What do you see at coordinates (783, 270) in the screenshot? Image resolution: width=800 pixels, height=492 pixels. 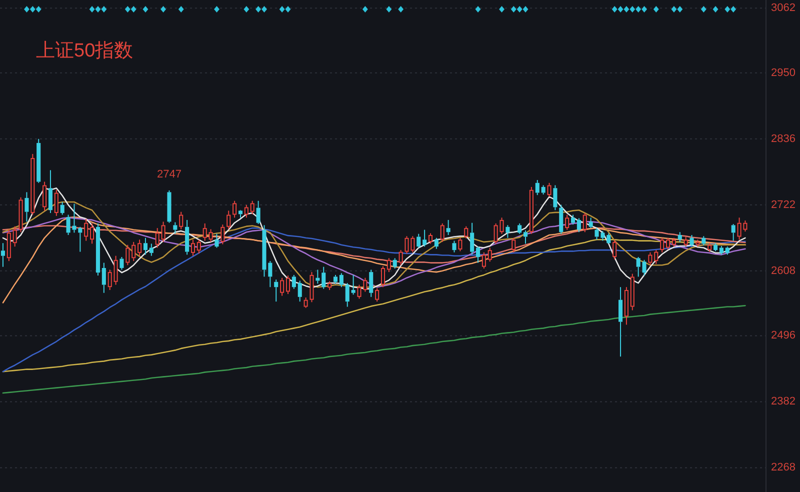 I see `y-tick-label: 2608` at bounding box center [783, 270].